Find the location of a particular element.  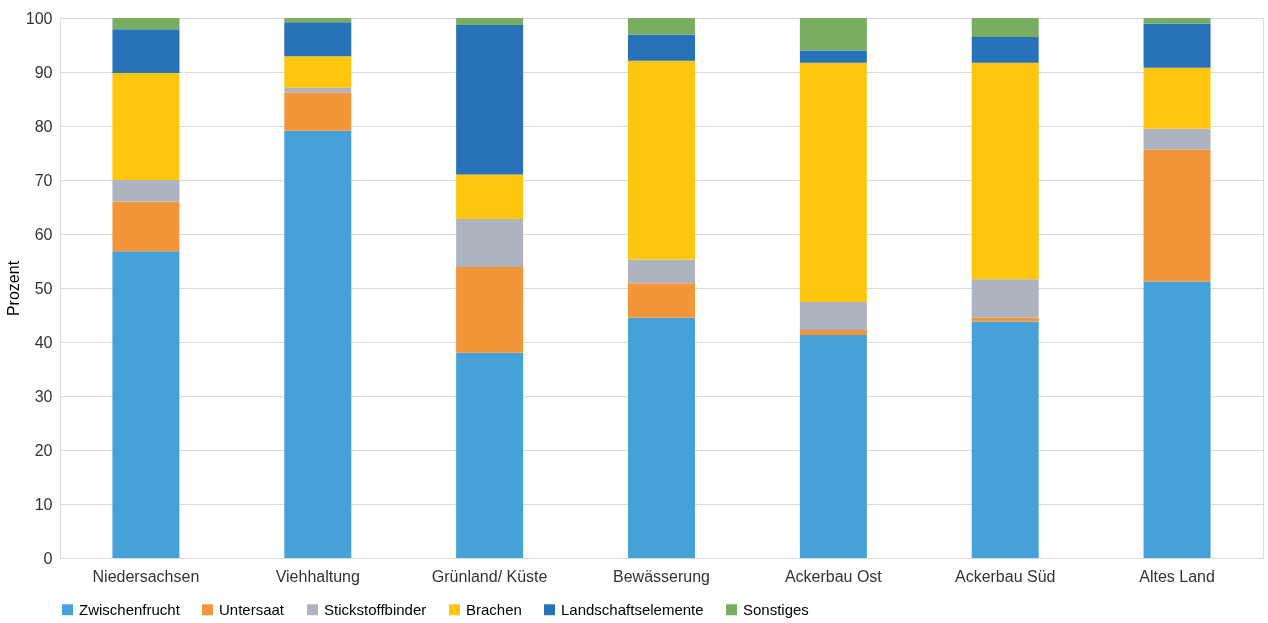

x-tick-label: Grünland/ Küste is located at coordinates (489, 576).